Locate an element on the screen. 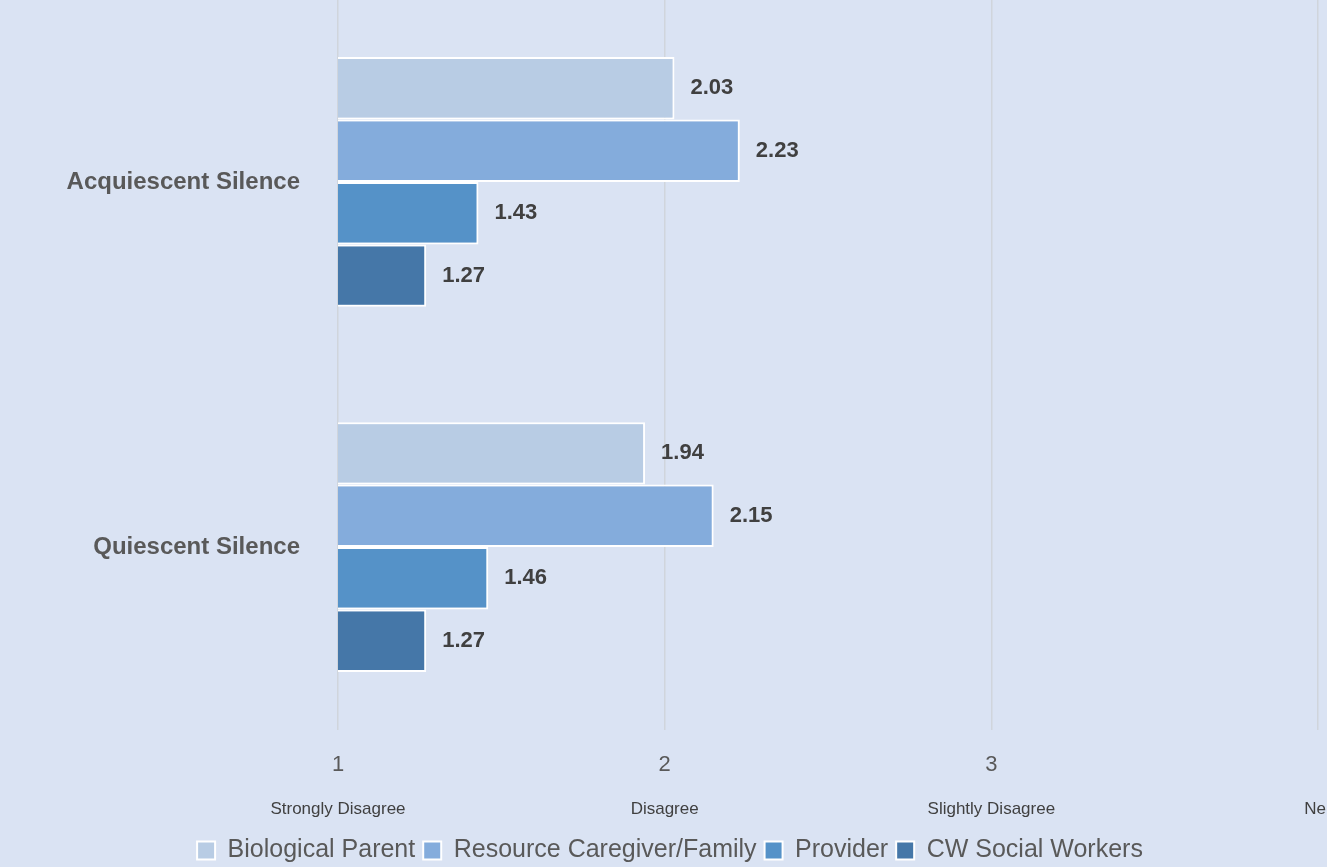 Image resolution: width=1327 pixels, height=867 pixels. x-tick-label: 2 is located at coordinates (664, 763).